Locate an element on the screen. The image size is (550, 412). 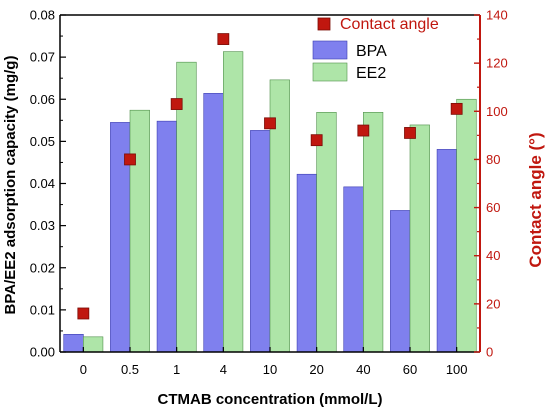
x-tick-label: 1 is located at coordinates (176, 369).